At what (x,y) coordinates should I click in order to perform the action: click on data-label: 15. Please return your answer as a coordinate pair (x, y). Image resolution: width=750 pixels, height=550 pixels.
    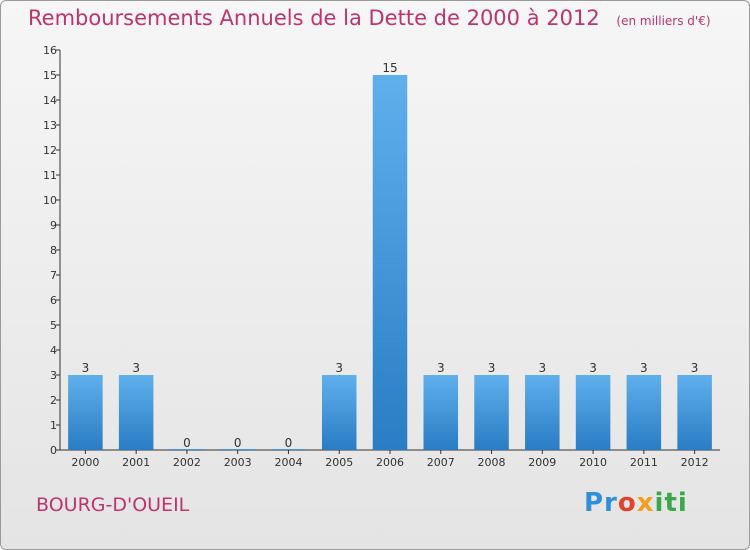
    Looking at the image, I should click on (389, 68).